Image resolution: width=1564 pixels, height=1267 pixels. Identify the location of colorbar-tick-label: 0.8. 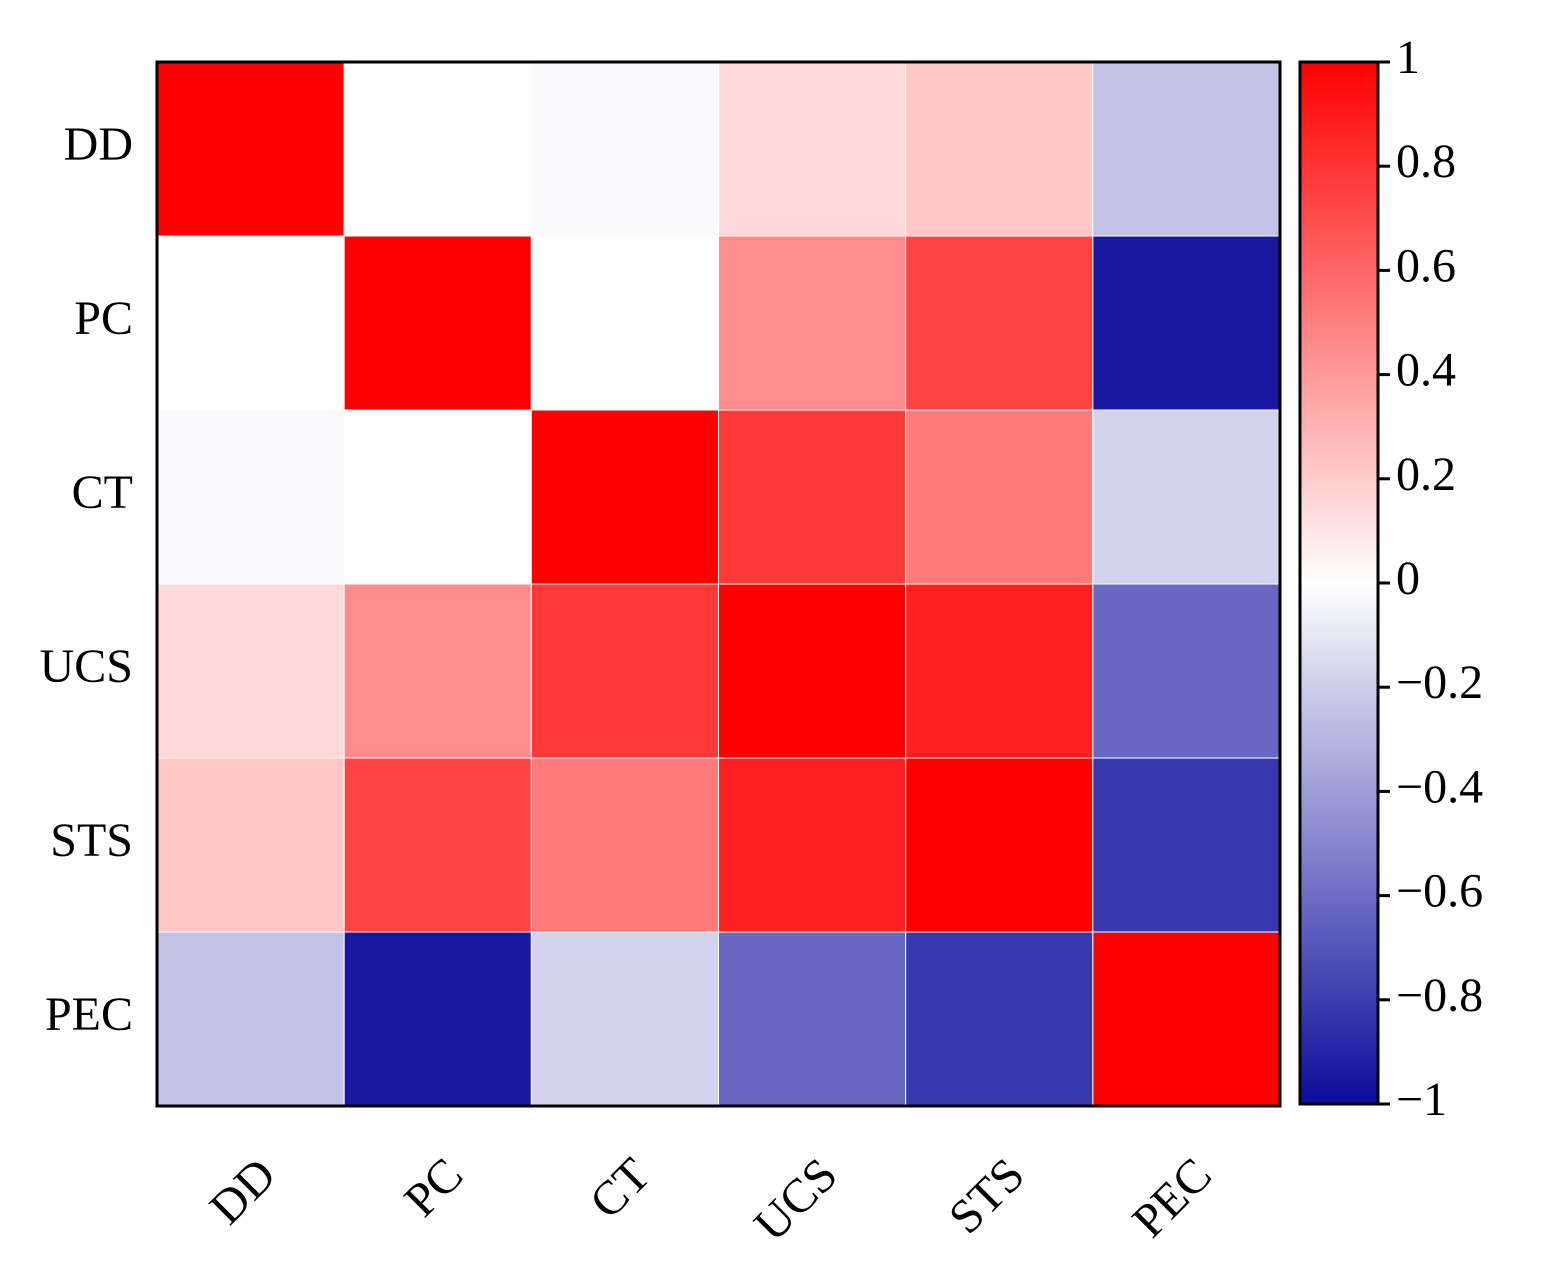
(1426, 161).